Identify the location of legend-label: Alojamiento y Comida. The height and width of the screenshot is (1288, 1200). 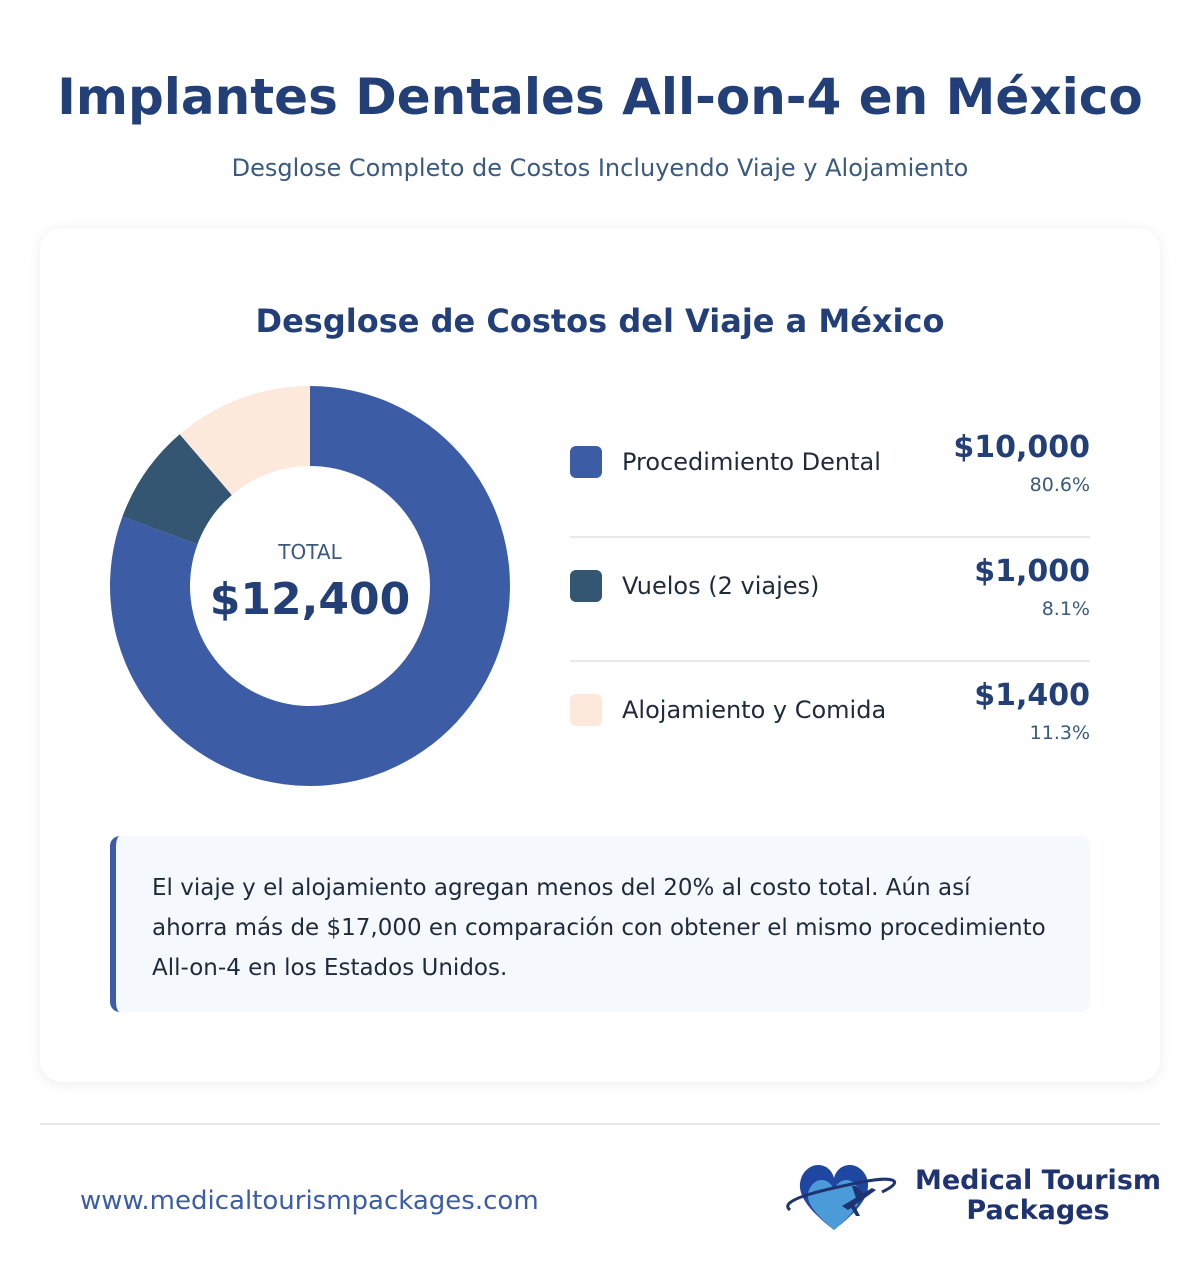
(754, 710).